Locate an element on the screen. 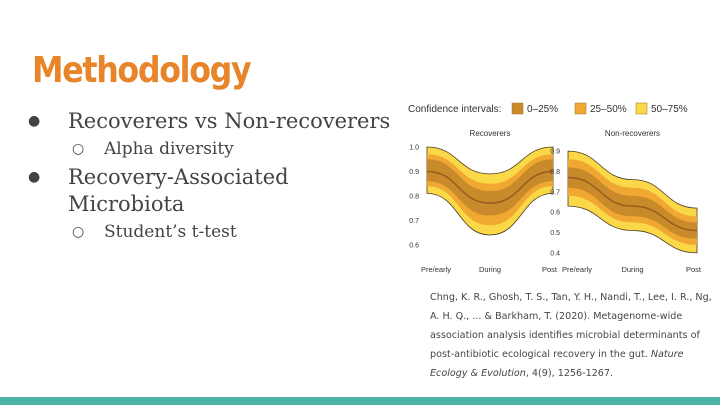 This screenshot has height=405, width=720. sub-bullet-text: Student’s t-test is located at coordinates (170, 232).